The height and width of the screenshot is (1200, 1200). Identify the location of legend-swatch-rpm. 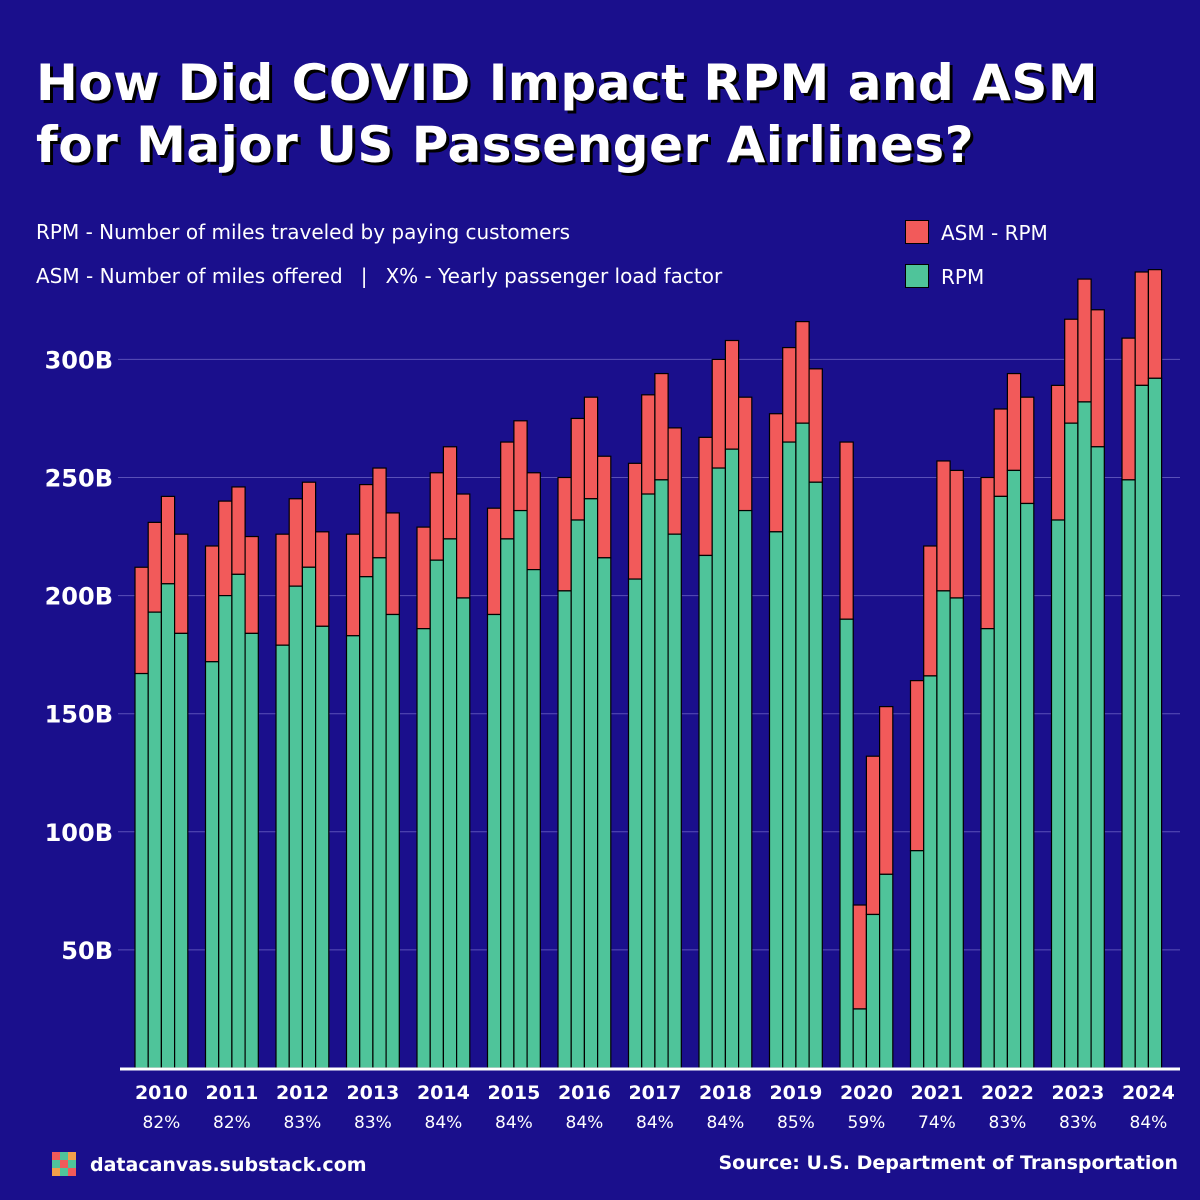
(917, 276).